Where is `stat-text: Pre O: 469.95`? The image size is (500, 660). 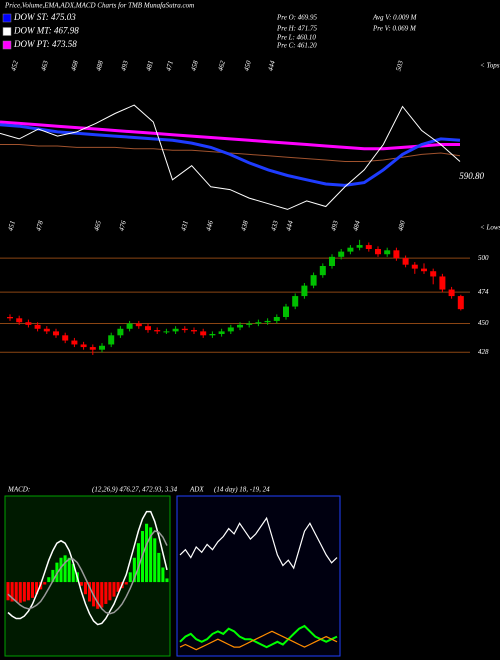 stat-text: Pre O: 469.95 is located at coordinates (296, 18).